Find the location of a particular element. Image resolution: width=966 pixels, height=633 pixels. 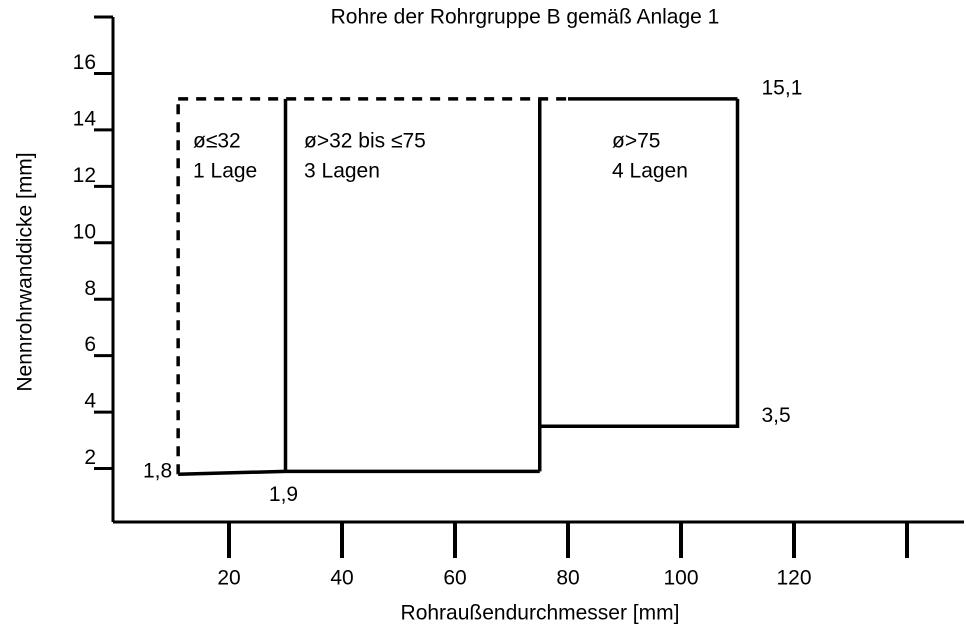

y-tick-label: 4 is located at coordinates (90, 401).